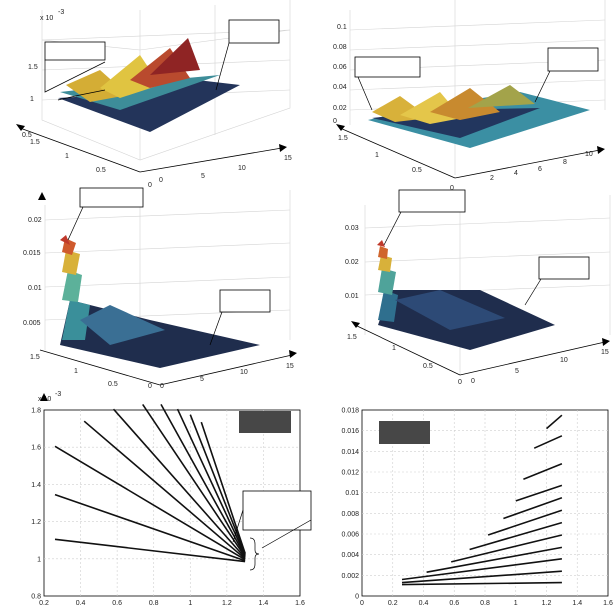  What do you see at coordinates (350, 555) in the screenshot?
I see `panel-f-y-tick-label: 0.004` at bounding box center [350, 555].